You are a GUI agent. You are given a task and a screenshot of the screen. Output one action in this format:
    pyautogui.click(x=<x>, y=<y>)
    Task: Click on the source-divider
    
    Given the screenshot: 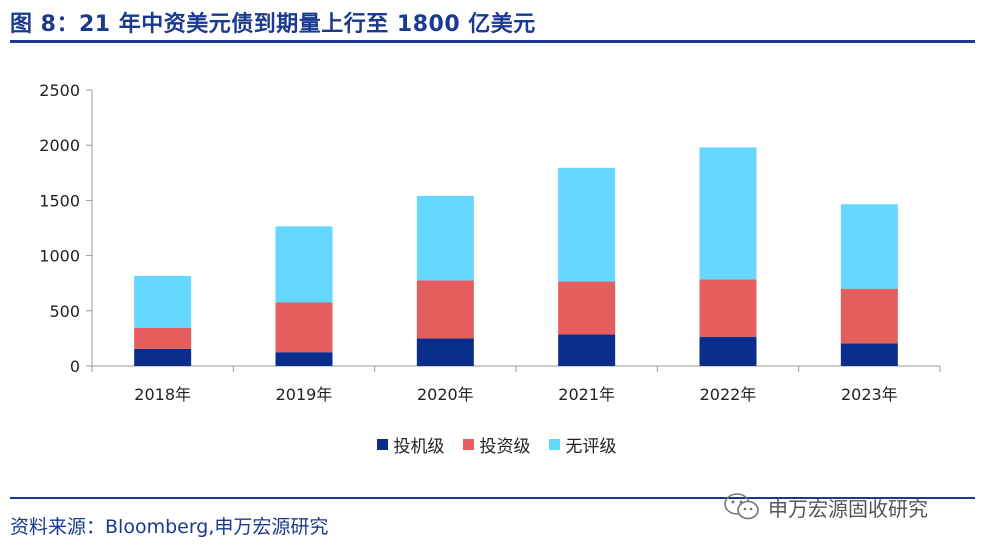 What is the action you would take?
    pyautogui.click(x=492, y=498)
    